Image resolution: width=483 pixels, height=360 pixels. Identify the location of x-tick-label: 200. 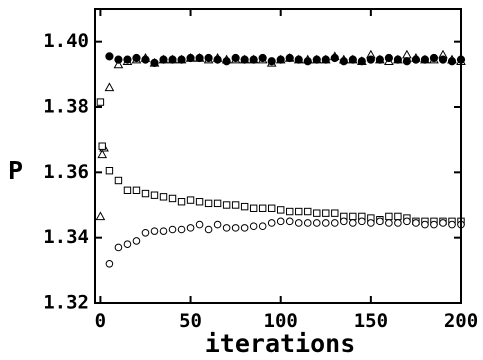
(461, 321).